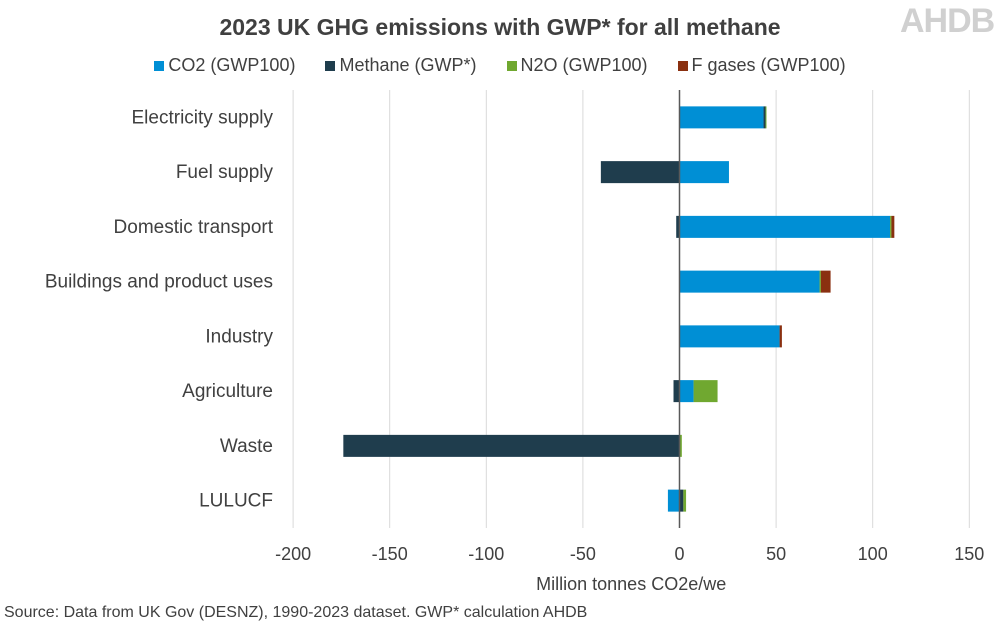  Describe the element at coordinates (236, 501) in the screenshot. I see `category-label: LULUCF` at that location.